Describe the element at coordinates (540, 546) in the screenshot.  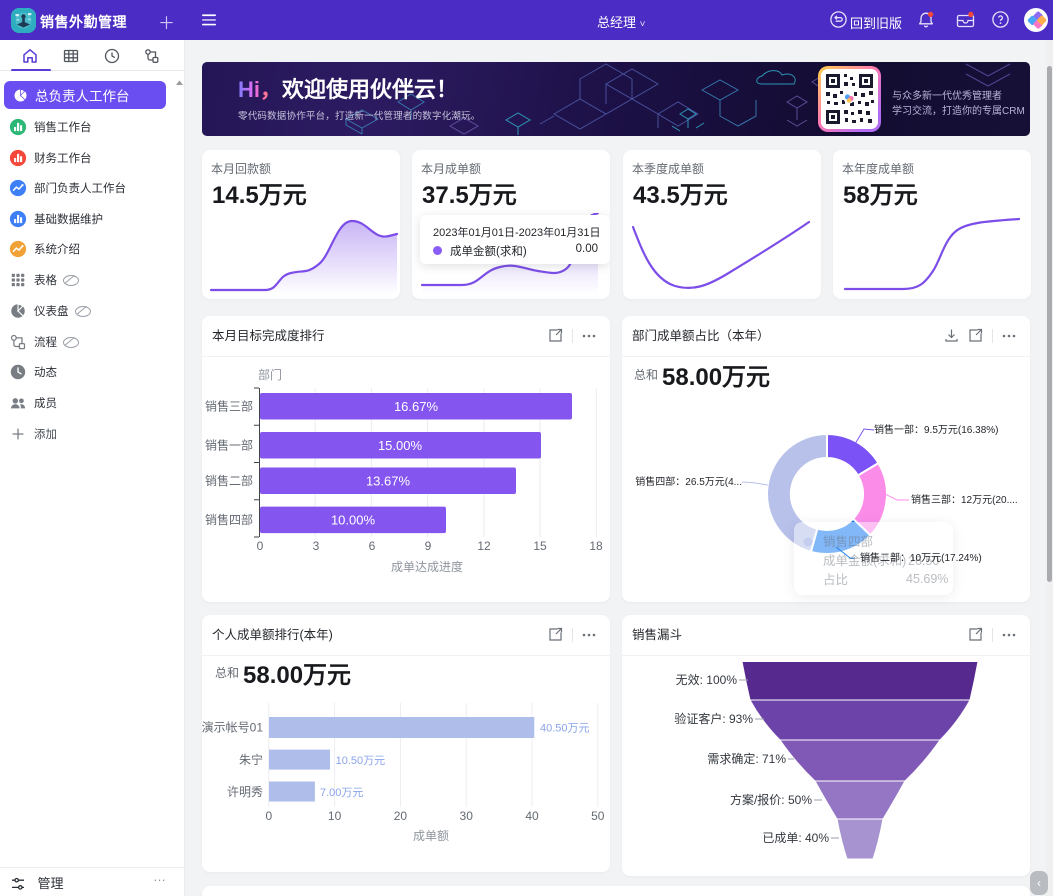
I see `svg-text: 15` at that location.